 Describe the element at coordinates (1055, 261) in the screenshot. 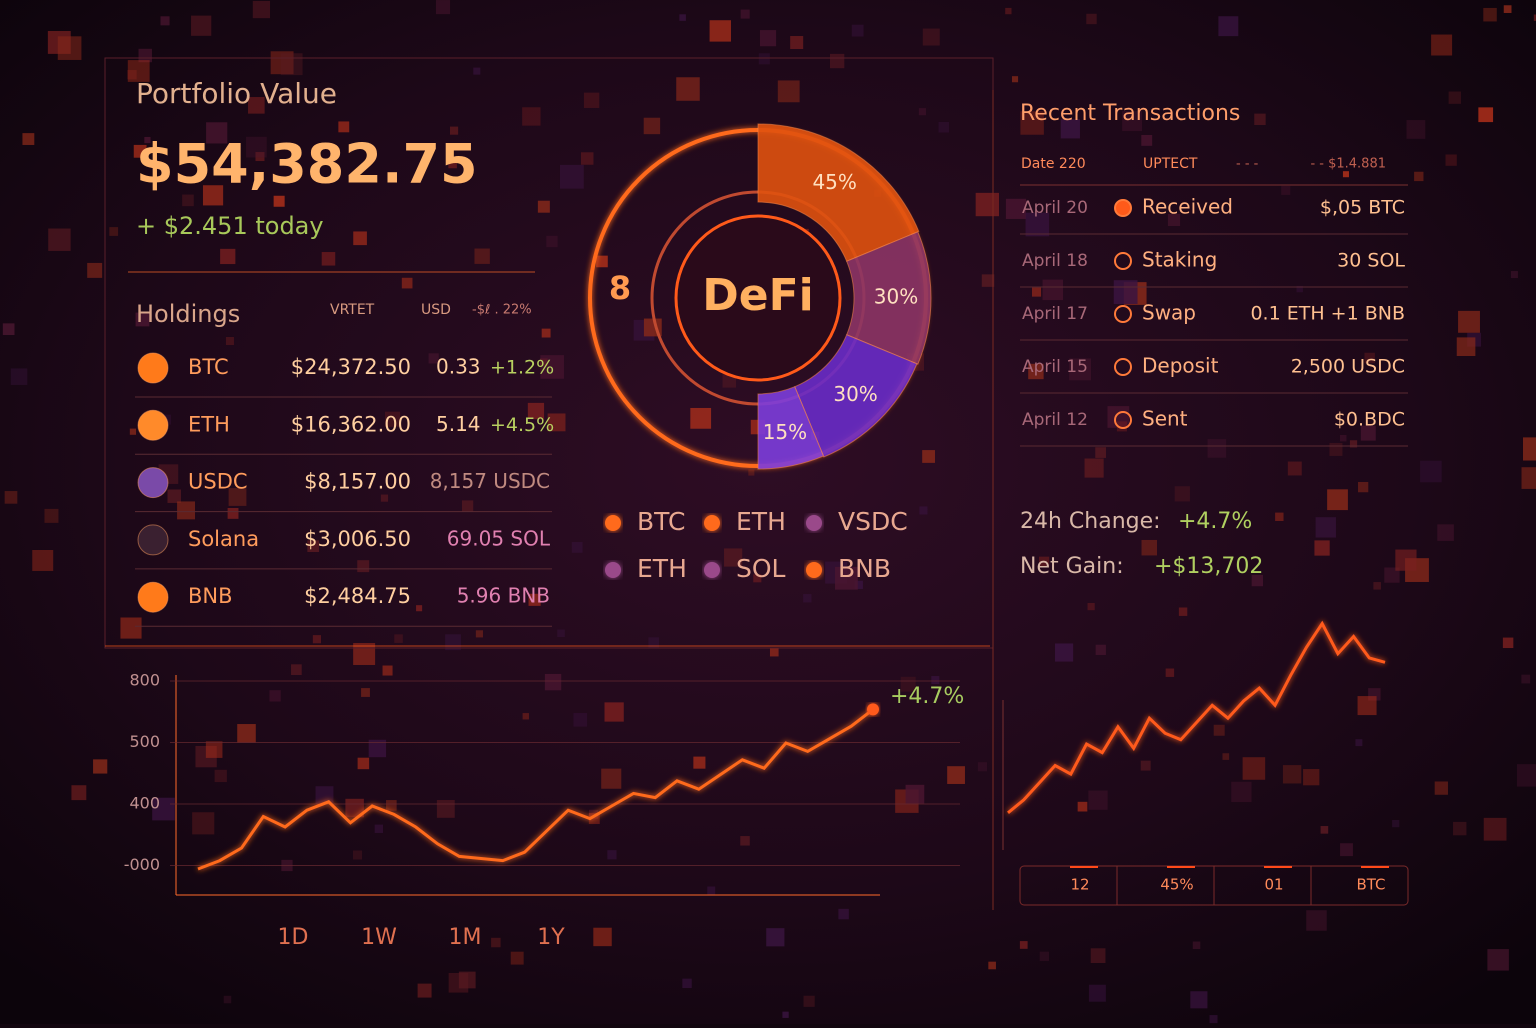

I see `tx-date: April 18` at that location.